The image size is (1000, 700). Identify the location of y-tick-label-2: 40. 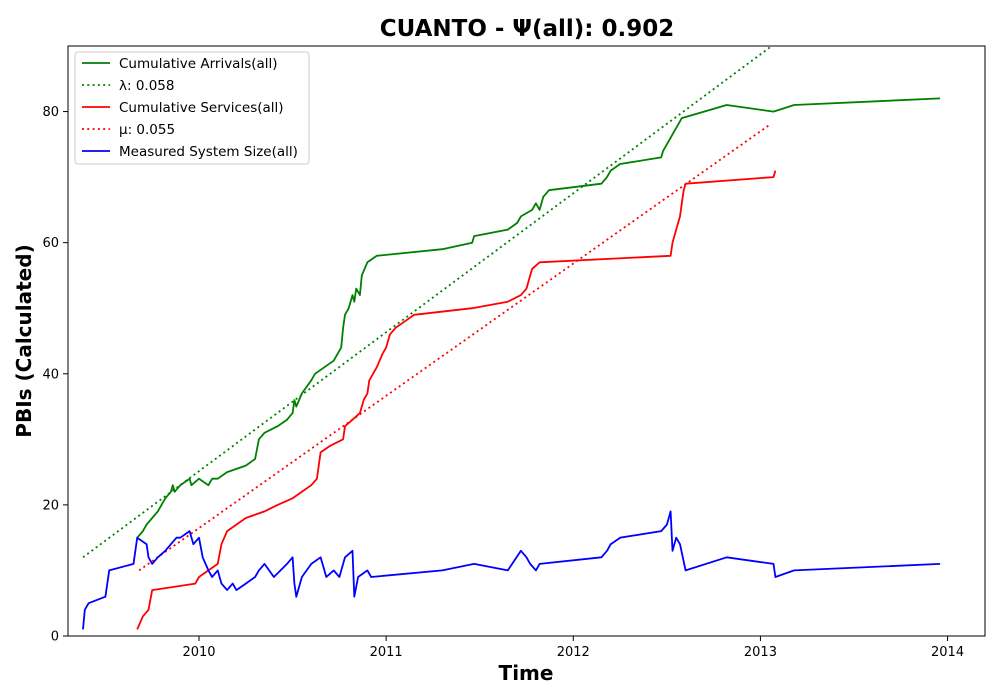
(50, 374).